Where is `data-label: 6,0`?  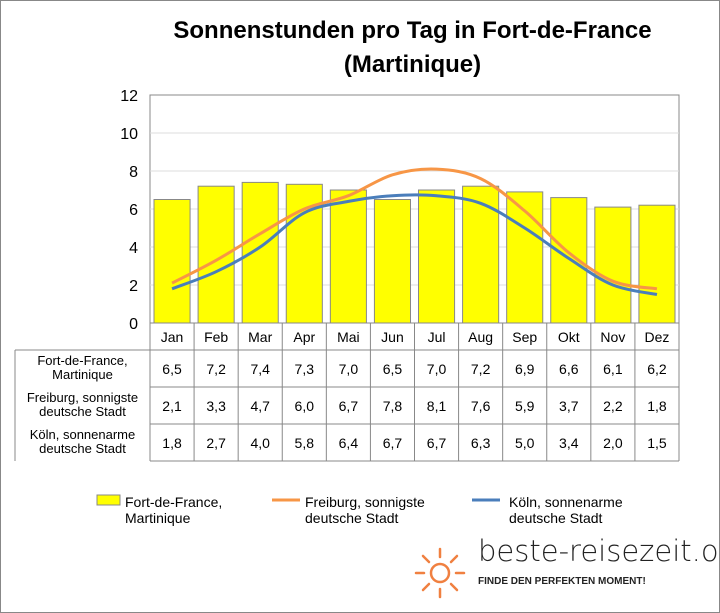
data-label: 6,0 is located at coordinates (305, 406).